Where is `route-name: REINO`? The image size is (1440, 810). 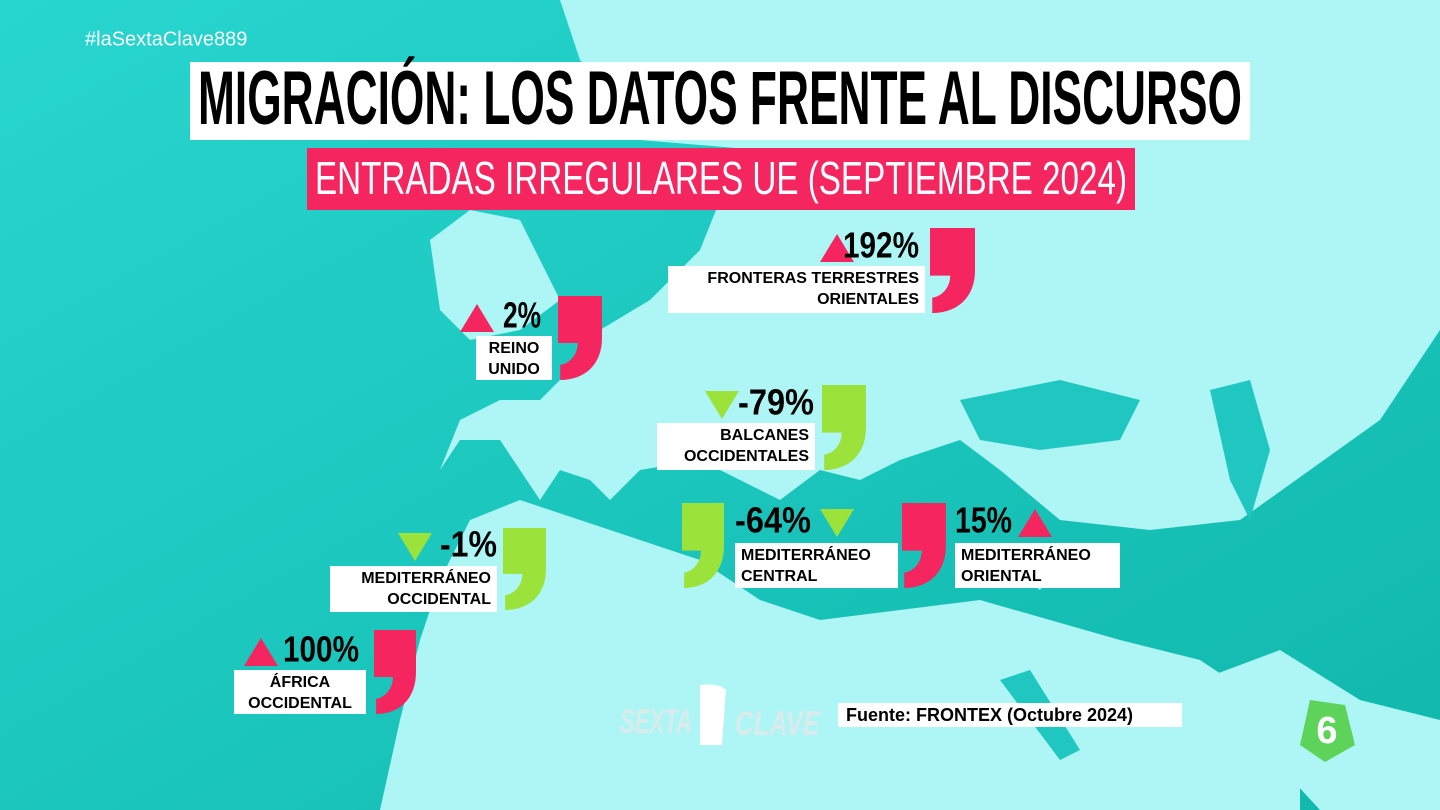
route-name: REINO is located at coordinates (514, 348).